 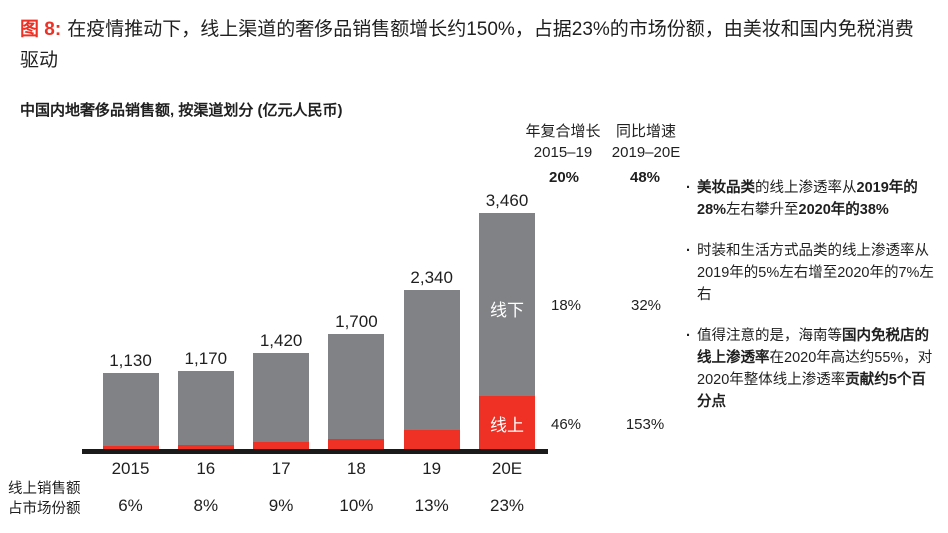 I want to click on stat-col-yoy-label: 同比增速, so click(x=645, y=131).